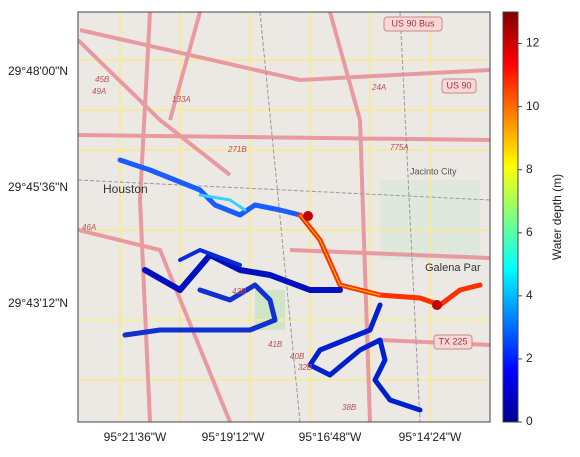  Describe the element at coordinates (38, 187) in the screenshot. I see `lat-label: 29°45'36"N` at that location.